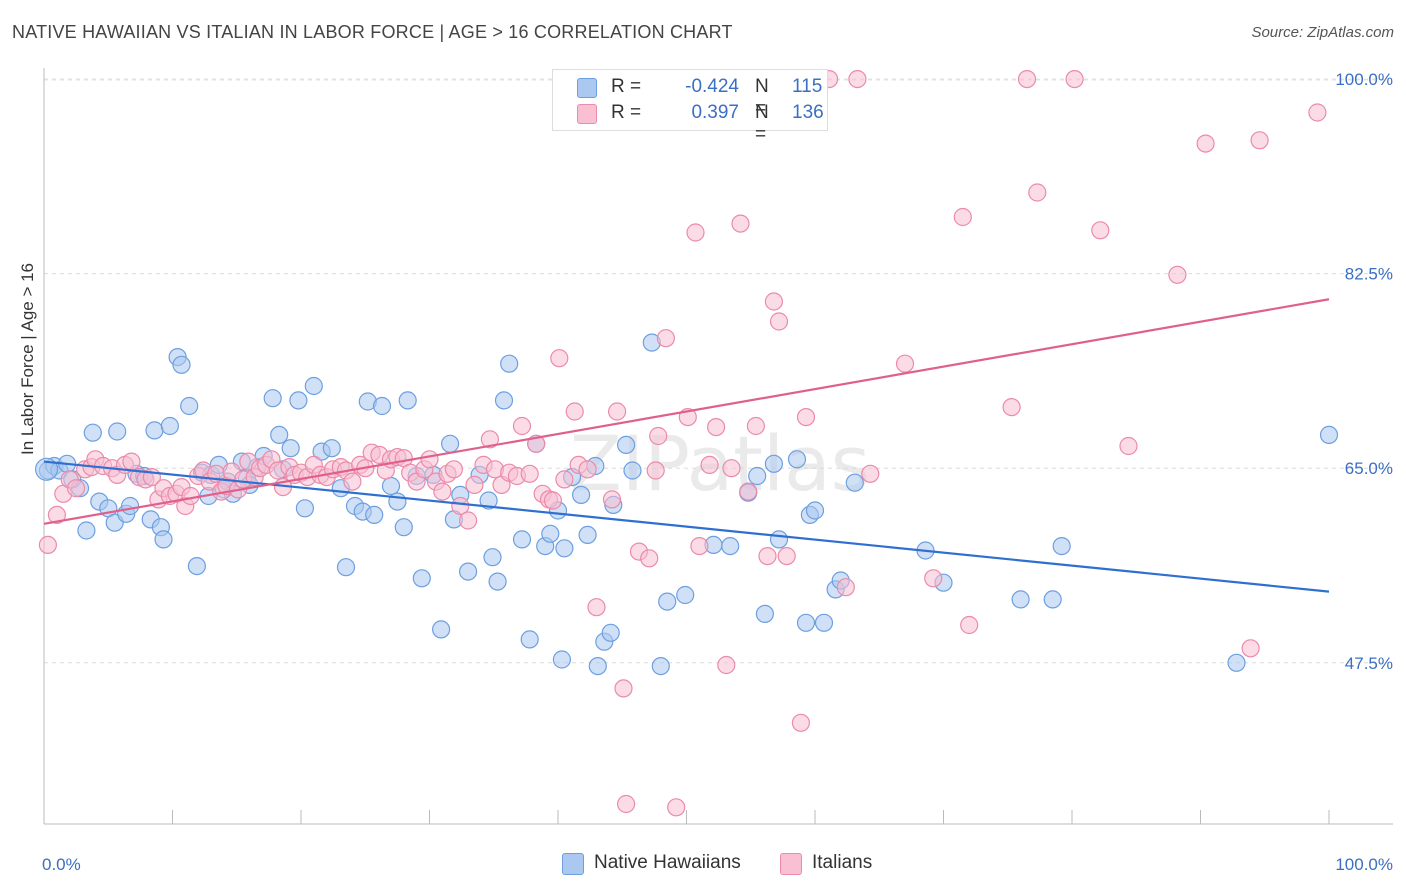  I want to click on y-axis-label: In Labor Force | Age > 16, so click(27, 358).